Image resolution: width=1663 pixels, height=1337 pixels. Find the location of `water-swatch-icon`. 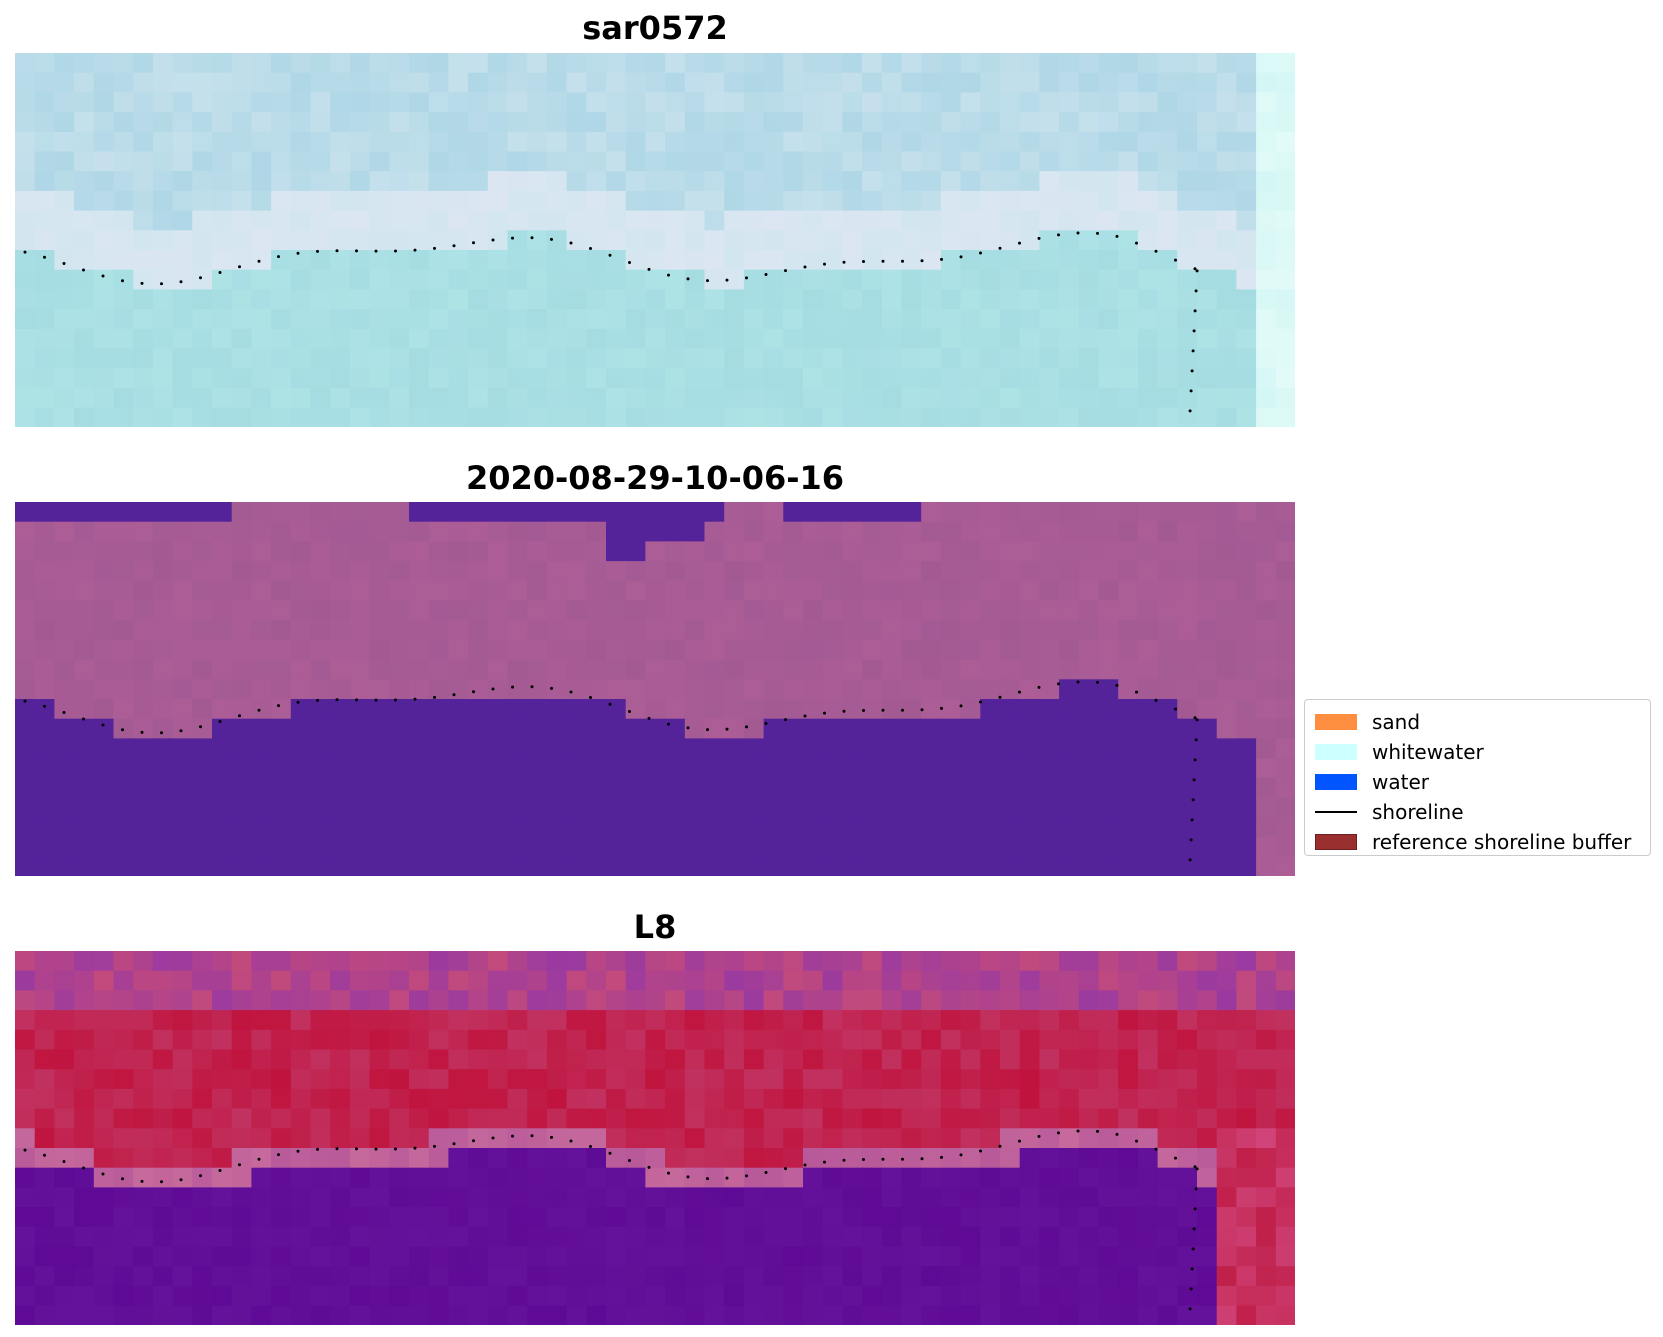

water-swatch-icon is located at coordinates (1336, 782).